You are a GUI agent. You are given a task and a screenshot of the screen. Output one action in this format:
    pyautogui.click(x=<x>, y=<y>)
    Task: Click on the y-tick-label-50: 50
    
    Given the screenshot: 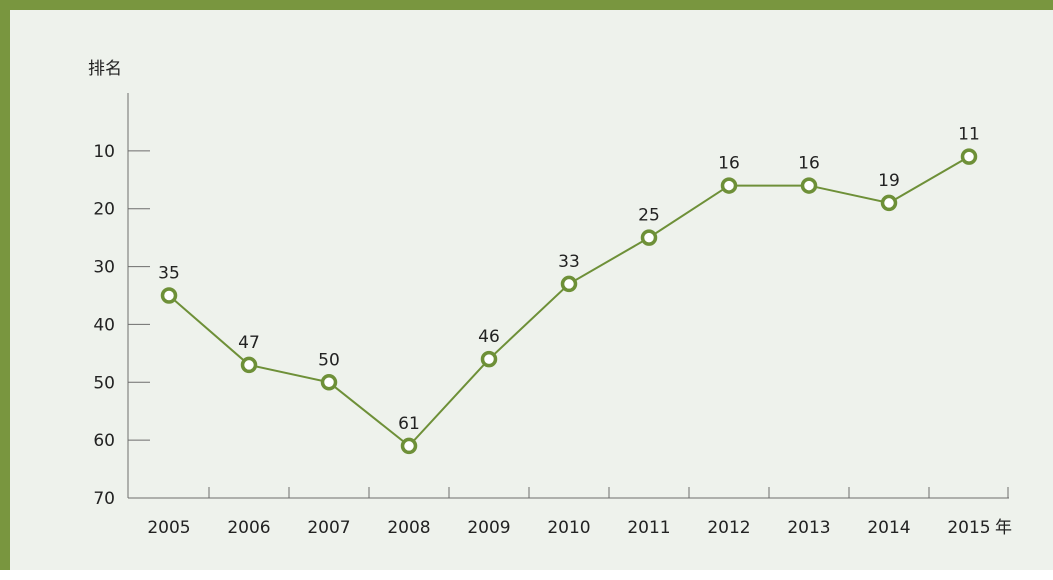 What is the action you would take?
    pyautogui.click(x=104, y=383)
    